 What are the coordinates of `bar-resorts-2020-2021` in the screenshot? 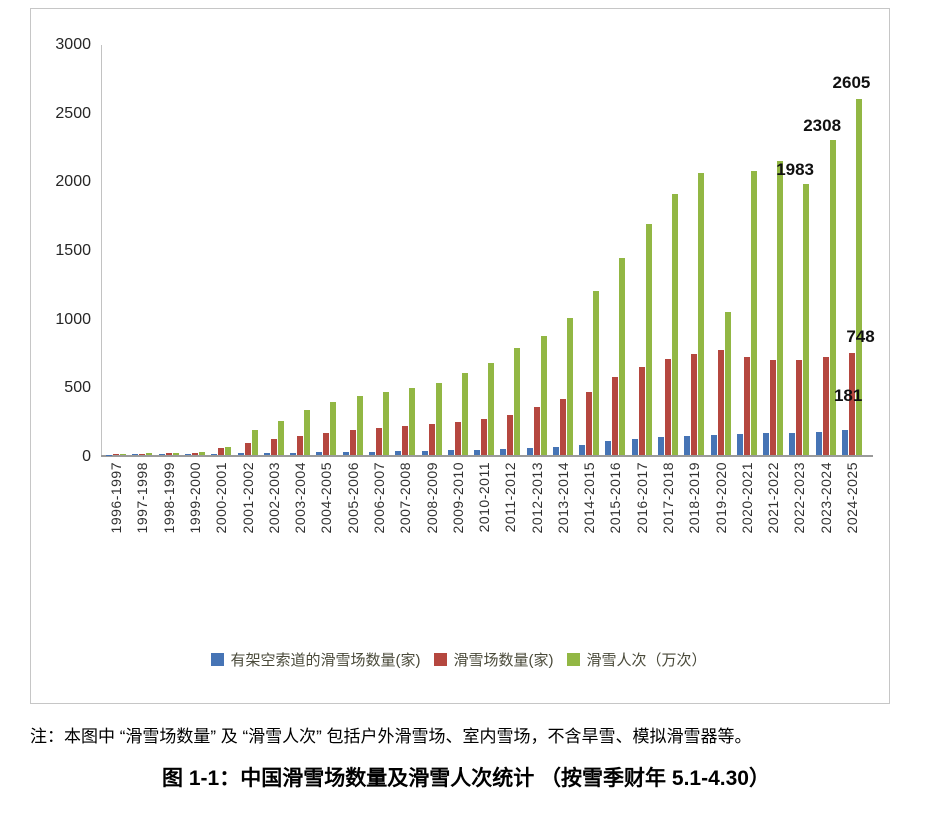 It's located at (746, 406).